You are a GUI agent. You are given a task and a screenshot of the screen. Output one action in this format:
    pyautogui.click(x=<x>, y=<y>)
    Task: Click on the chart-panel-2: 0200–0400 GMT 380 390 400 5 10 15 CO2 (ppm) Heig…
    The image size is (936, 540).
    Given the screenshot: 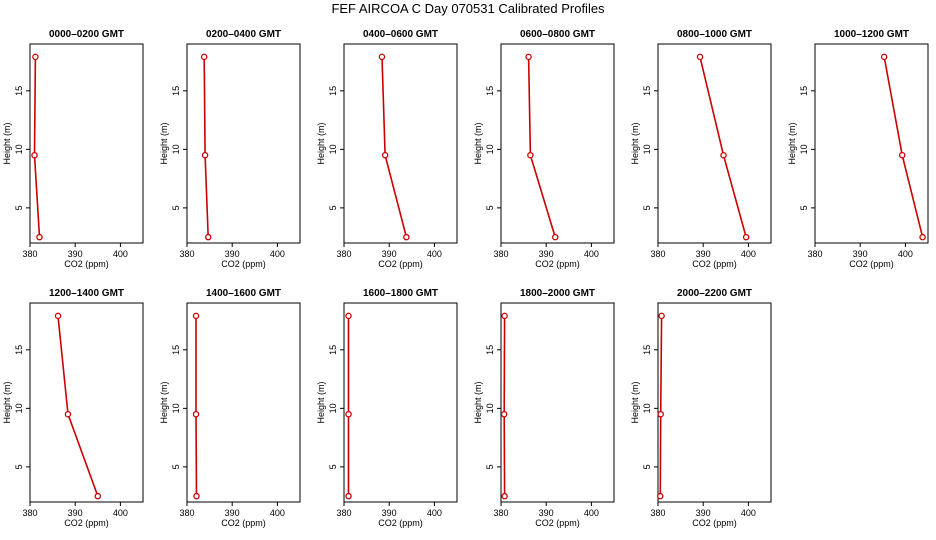 What is the action you would take?
    pyautogui.click(x=230, y=149)
    